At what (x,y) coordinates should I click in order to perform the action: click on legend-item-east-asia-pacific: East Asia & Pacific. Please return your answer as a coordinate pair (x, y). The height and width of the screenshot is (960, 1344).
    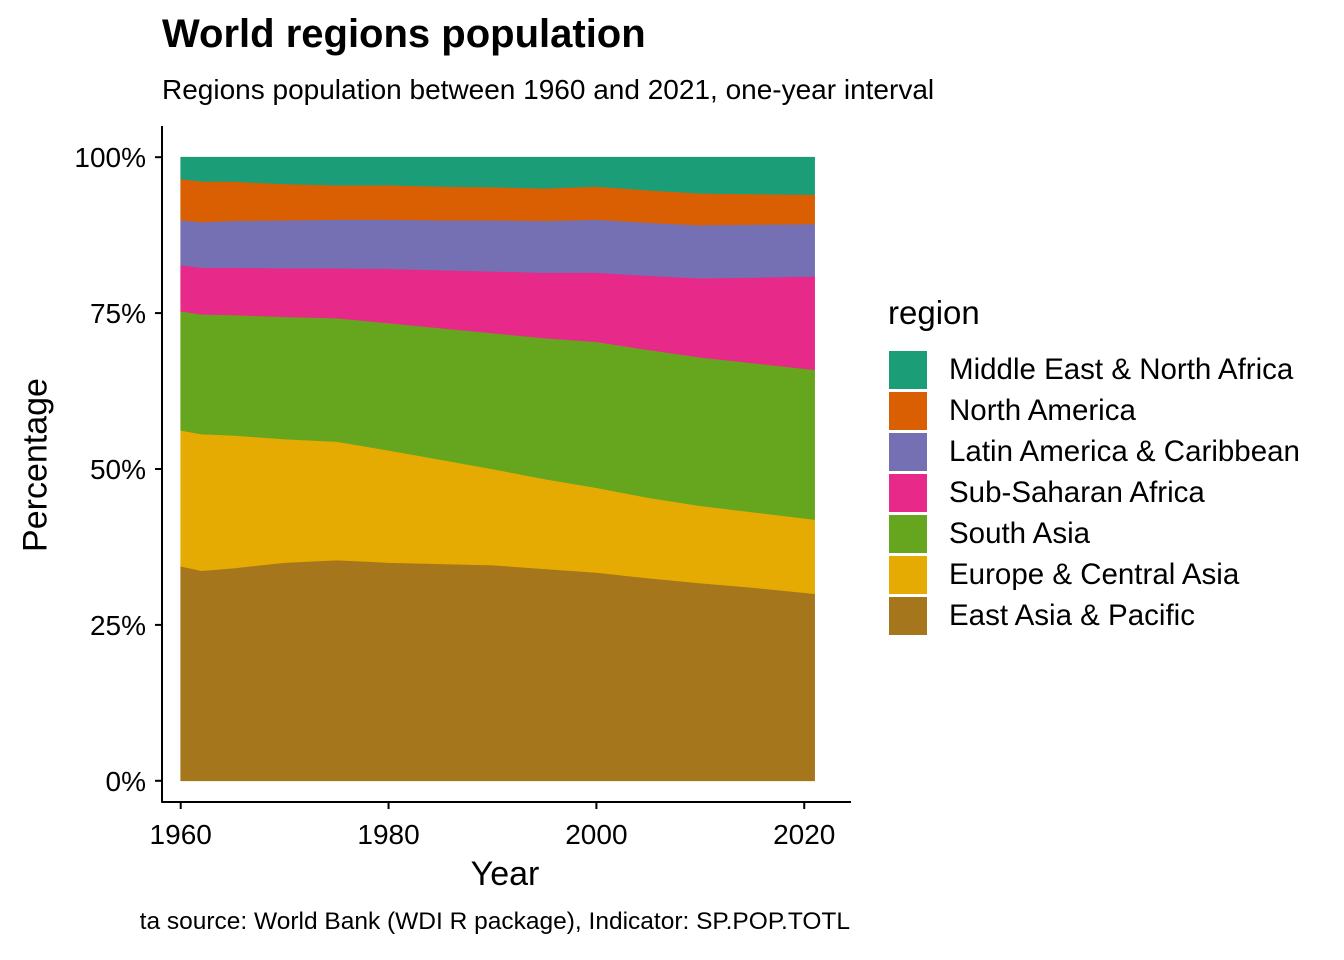
    Looking at the image, I should click on (1042, 616).